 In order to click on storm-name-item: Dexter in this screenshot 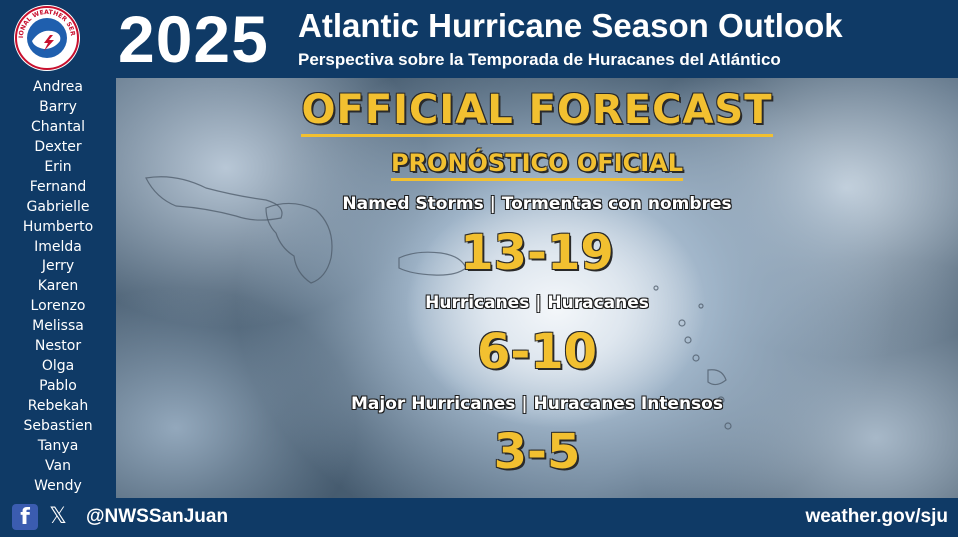, I will do `click(58, 146)`.